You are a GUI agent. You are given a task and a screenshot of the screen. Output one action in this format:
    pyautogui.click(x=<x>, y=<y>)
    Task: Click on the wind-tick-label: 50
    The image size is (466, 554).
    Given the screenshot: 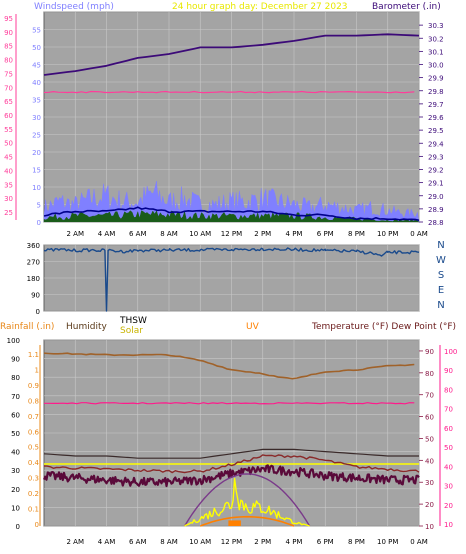 What is the action you would take?
    pyautogui.click(x=36, y=48)
    